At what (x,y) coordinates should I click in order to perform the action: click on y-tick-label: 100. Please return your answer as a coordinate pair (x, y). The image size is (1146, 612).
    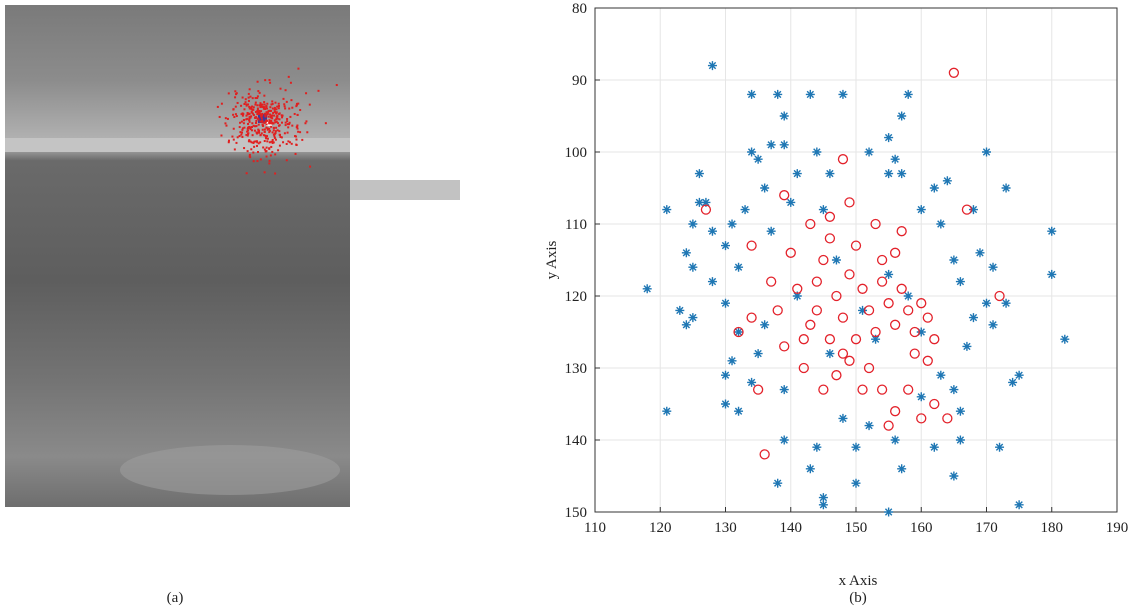
    Looking at the image, I should click on (576, 153).